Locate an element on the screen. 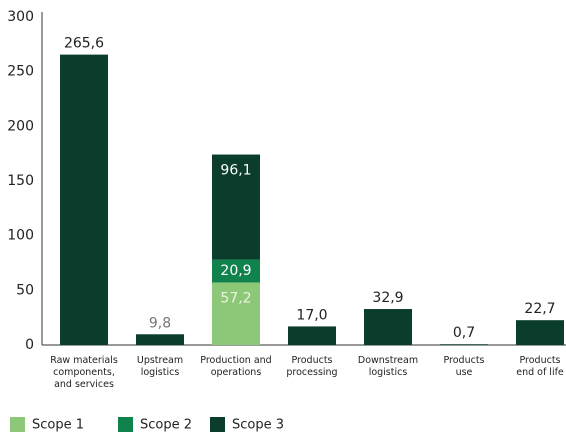 The width and height of the screenshot is (566, 435). y-tick-label: 100 is located at coordinates (20, 236).